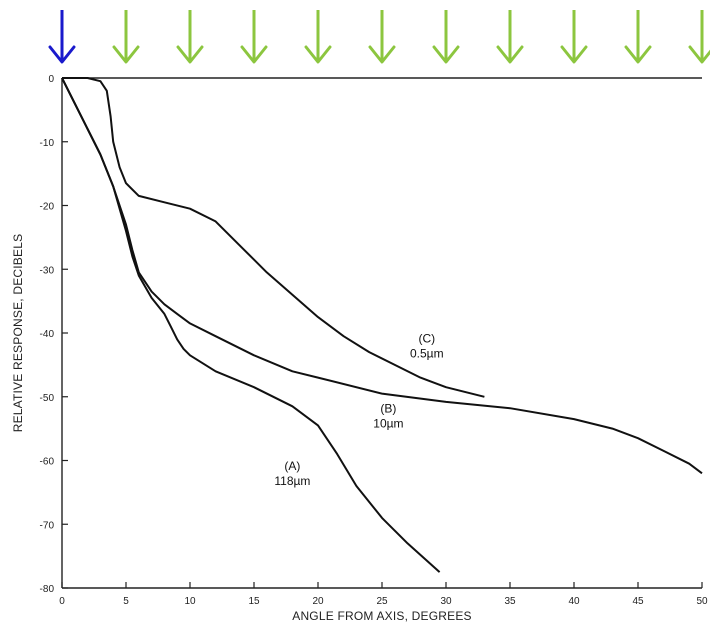 The image size is (710, 629). What do you see at coordinates (47, 270) in the screenshot?
I see `y-tick-label: -30` at bounding box center [47, 270].